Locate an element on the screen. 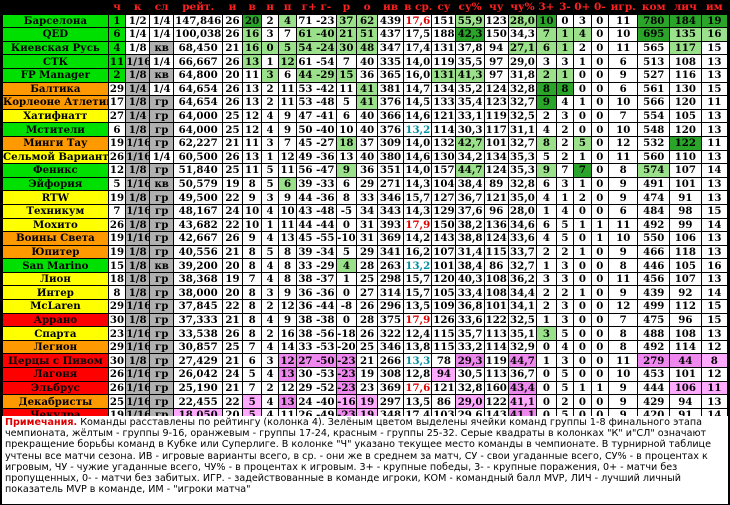  stat-cell: 44 is located at coordinates (685, 361).